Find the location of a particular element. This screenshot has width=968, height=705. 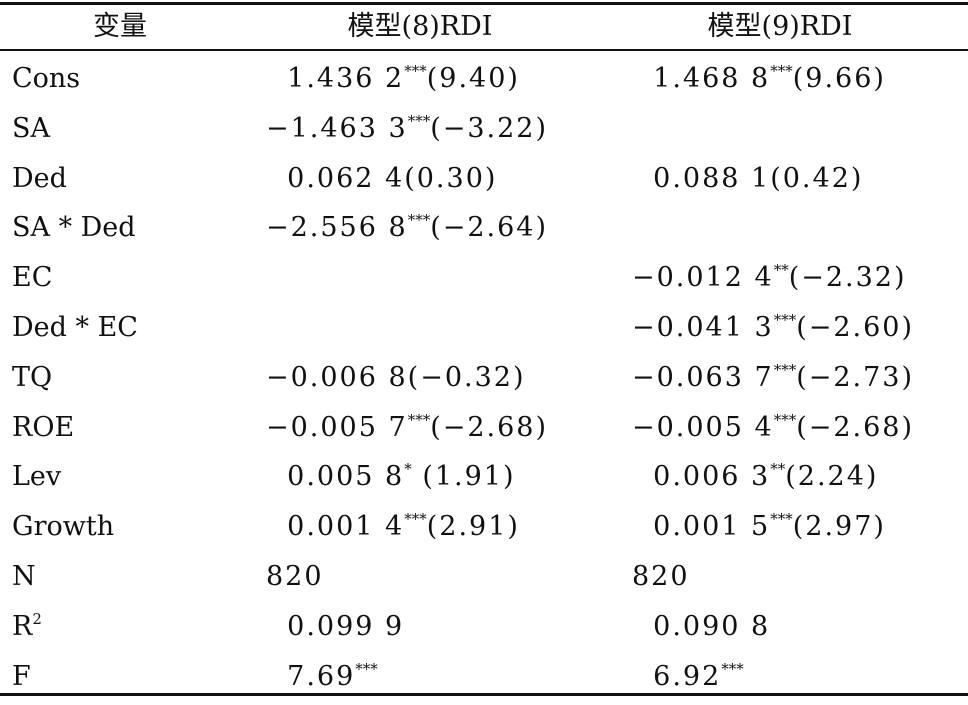

coefficient: 0.001 4 is located at coordinates (335, 527).